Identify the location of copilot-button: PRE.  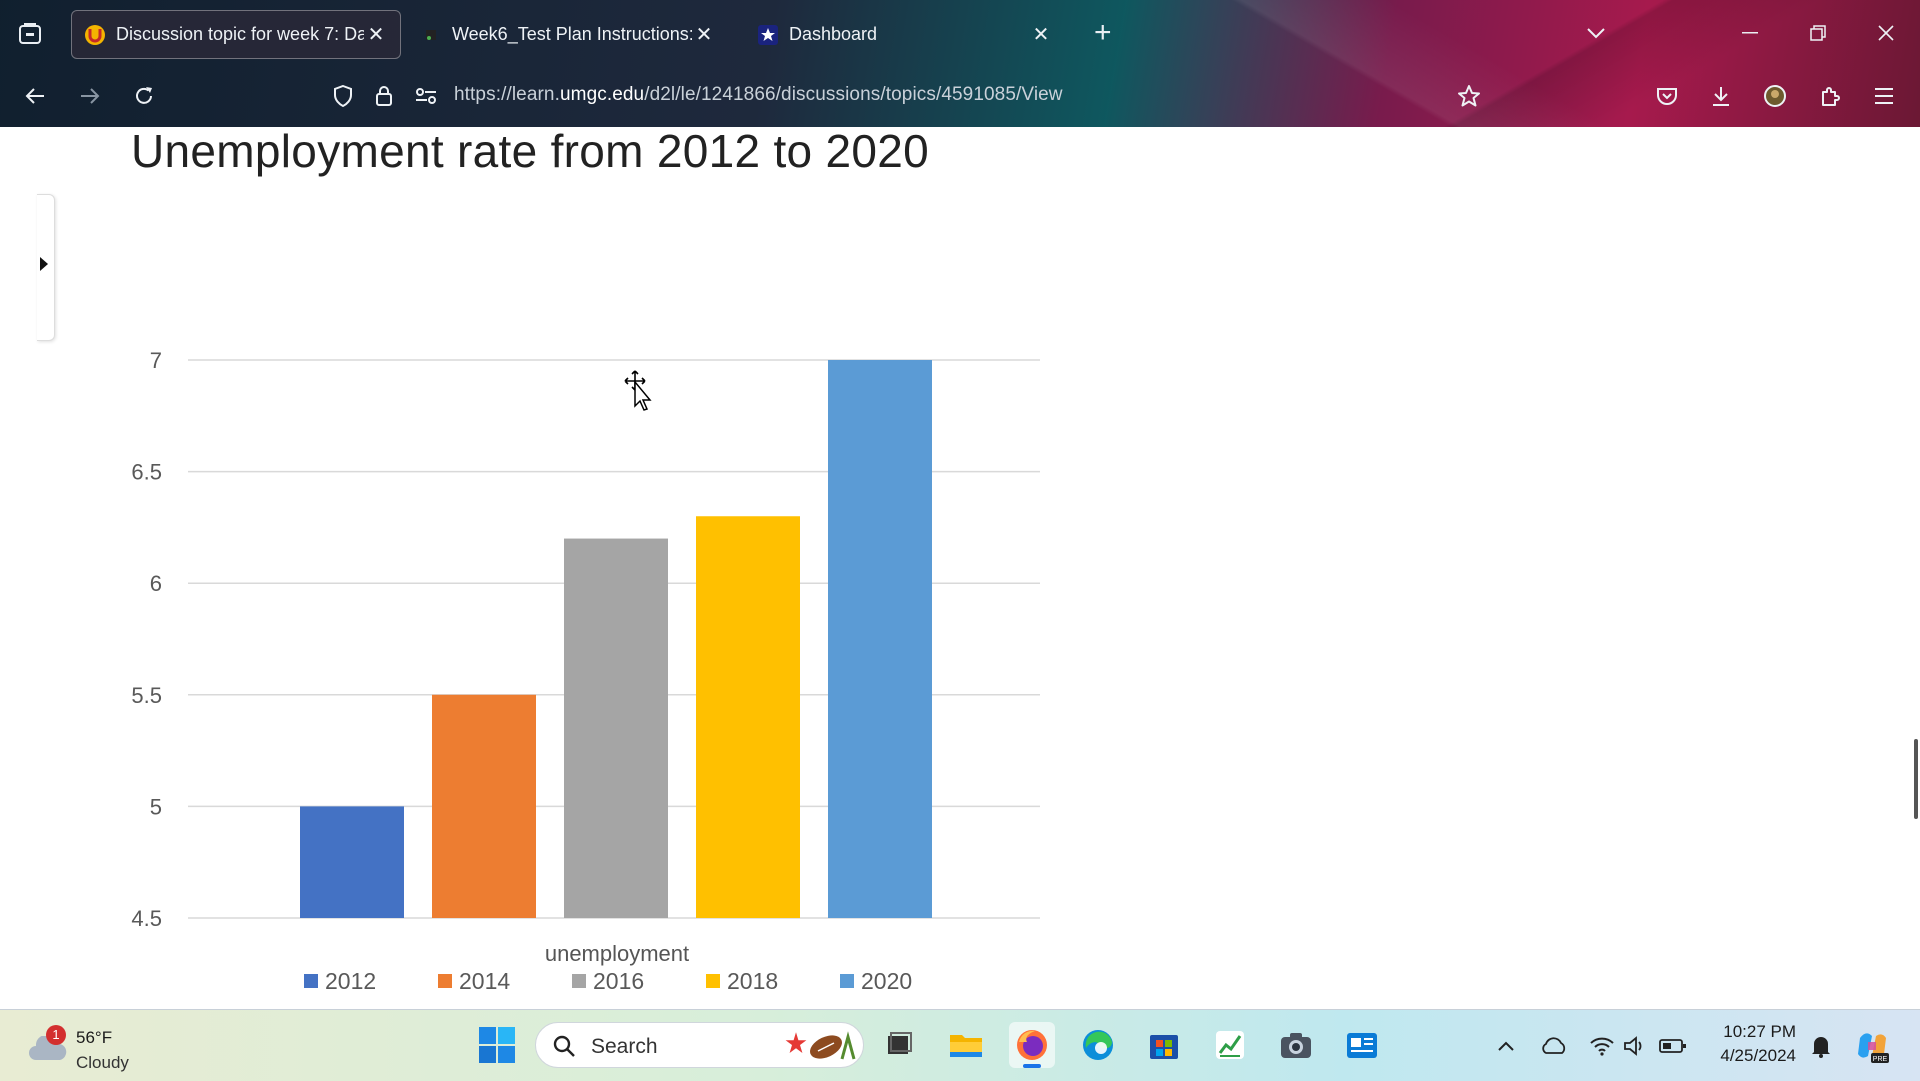
(1872, 1046).